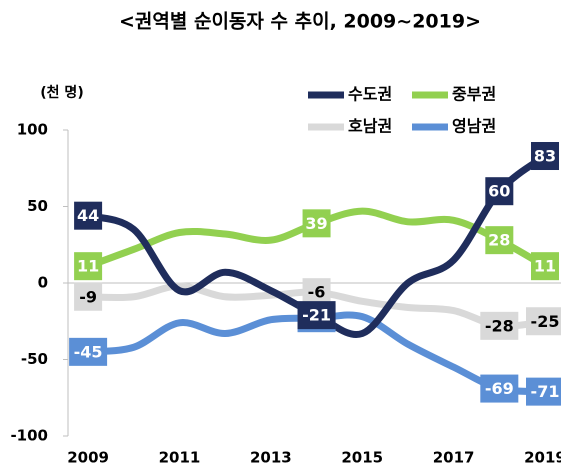  Describe the element at coordinates (34, 359) in the screenshot. I see `y-tick-label: -50` at that location.